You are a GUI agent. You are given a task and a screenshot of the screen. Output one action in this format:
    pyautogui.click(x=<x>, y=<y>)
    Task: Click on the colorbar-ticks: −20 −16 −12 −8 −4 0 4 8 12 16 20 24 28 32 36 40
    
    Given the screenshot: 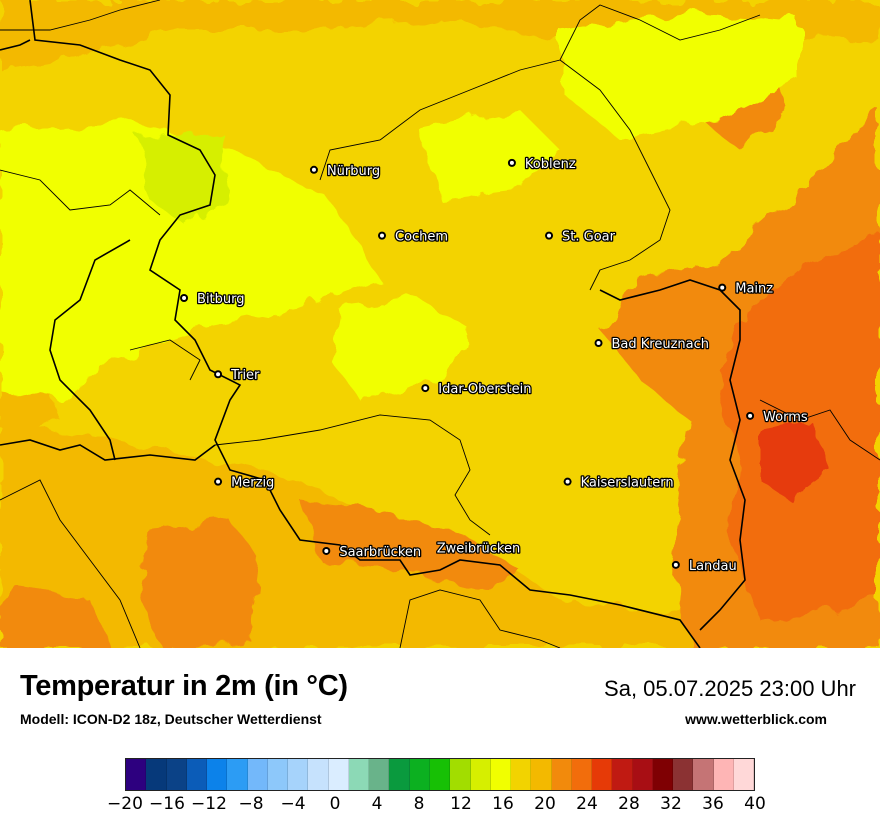 What is the action you would take?
    pyautogui.click(x=436, y=806)
    